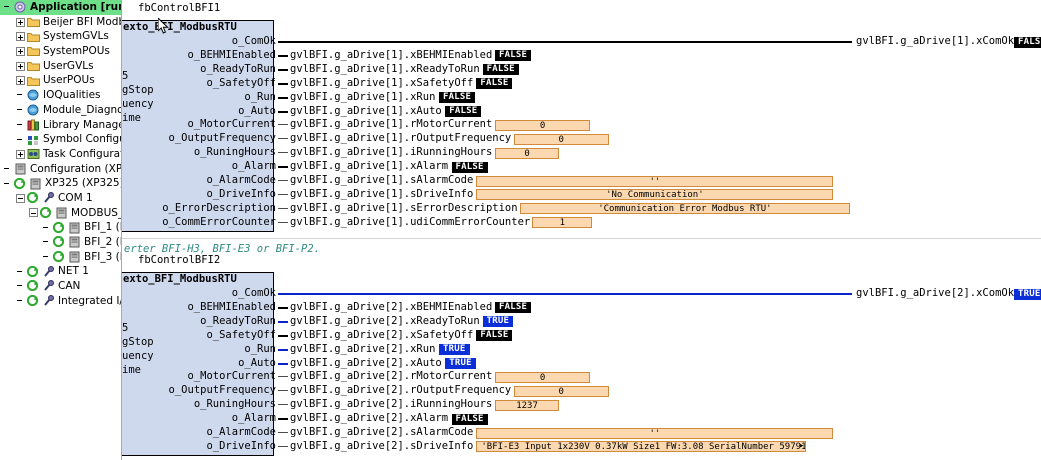  I want to click on fb-input-pin-label: gStop, so click(138, 90).